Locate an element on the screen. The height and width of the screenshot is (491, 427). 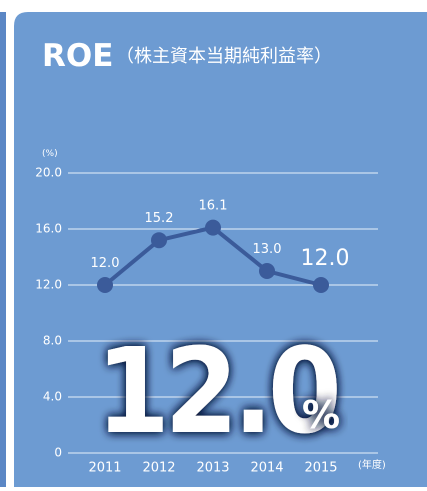
y-tick-label: 8.0 is located at coordinates (52, 341).